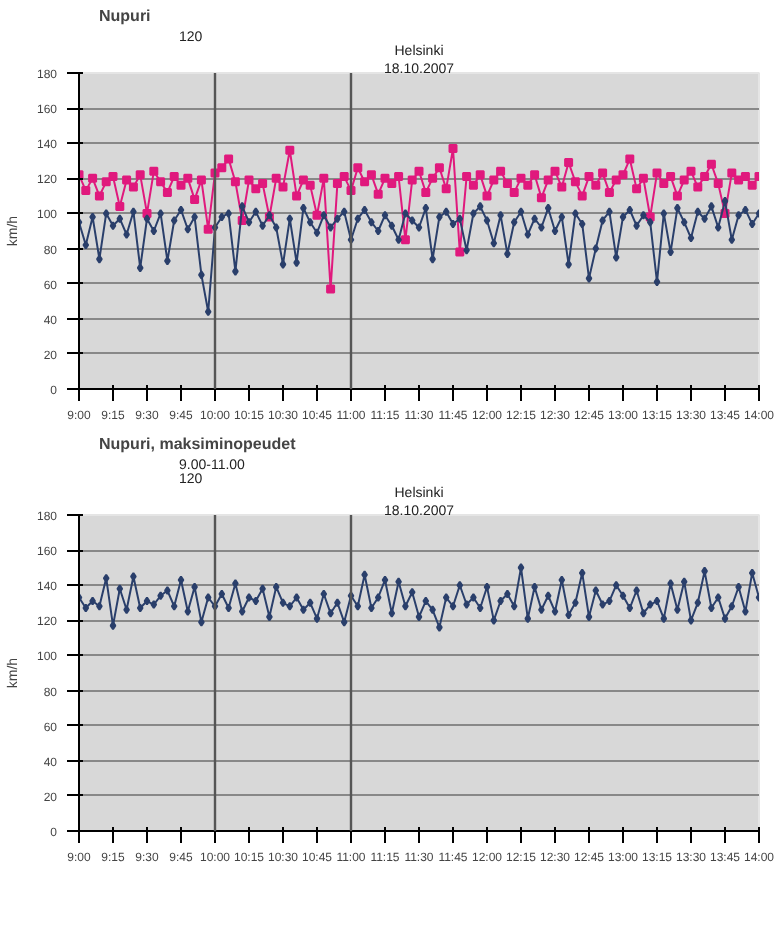 This screenshot has width=774, height=928. Describe the element at coordinates (198, 444) in the screenshot. I see `chart-title: Nupuri, maksiminopeudet` at that location.